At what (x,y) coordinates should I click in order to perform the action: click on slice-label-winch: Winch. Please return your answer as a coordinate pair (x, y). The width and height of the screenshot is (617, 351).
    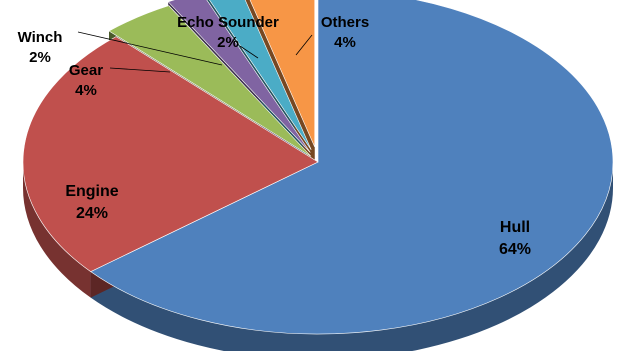
    Looking at the image, I should click on (40, 37).